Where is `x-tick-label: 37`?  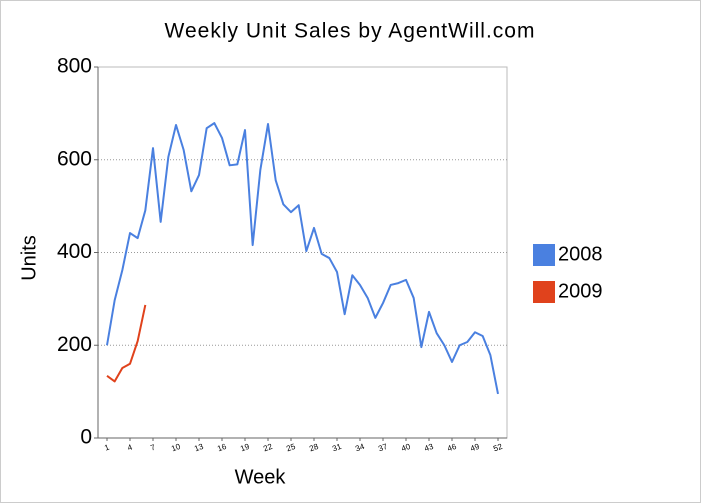
x-tick-label: 37 is located at coordinates (383, 448).